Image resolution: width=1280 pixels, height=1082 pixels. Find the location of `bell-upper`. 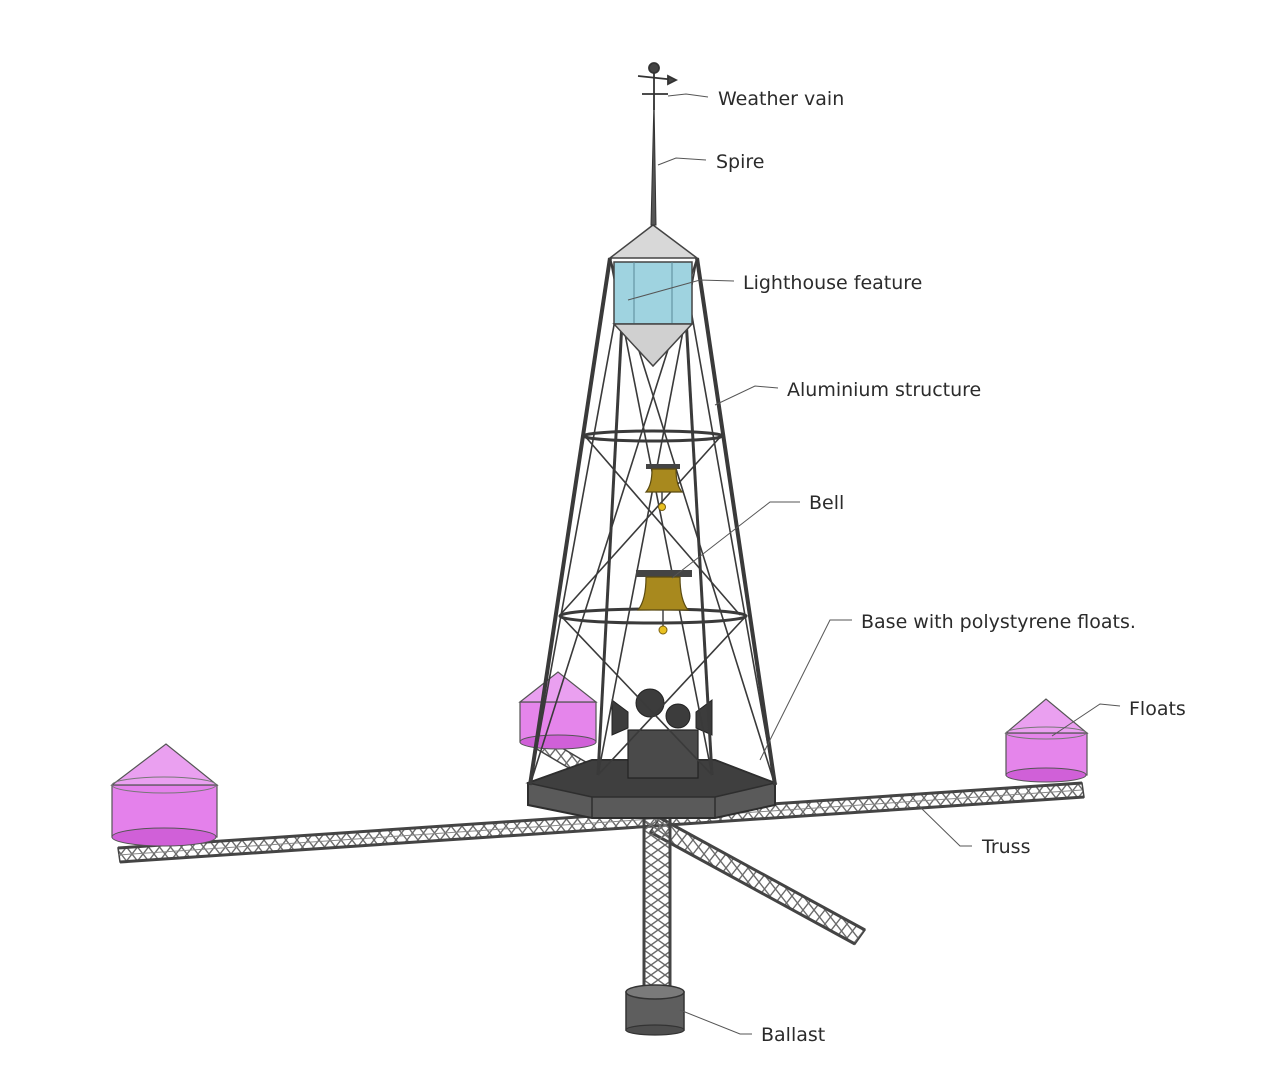

bell-upper is located at coordinates (664, 487).